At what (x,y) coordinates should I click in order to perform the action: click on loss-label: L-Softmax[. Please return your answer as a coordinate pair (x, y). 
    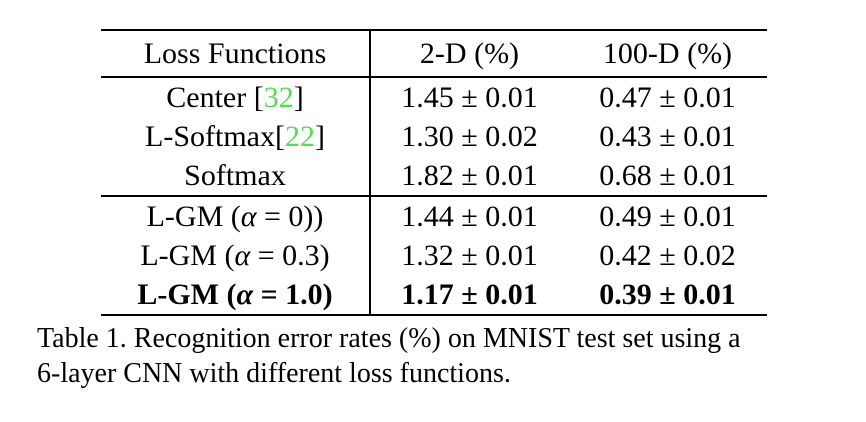
    Looking at the image, I should click on (215, 136).